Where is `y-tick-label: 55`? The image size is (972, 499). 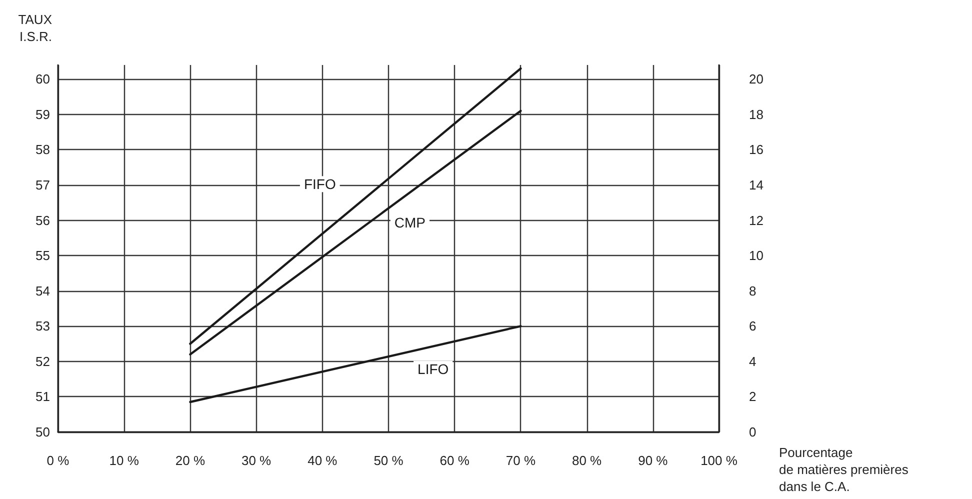
y-tick-label: 55 is located at coordinates (43, 256).